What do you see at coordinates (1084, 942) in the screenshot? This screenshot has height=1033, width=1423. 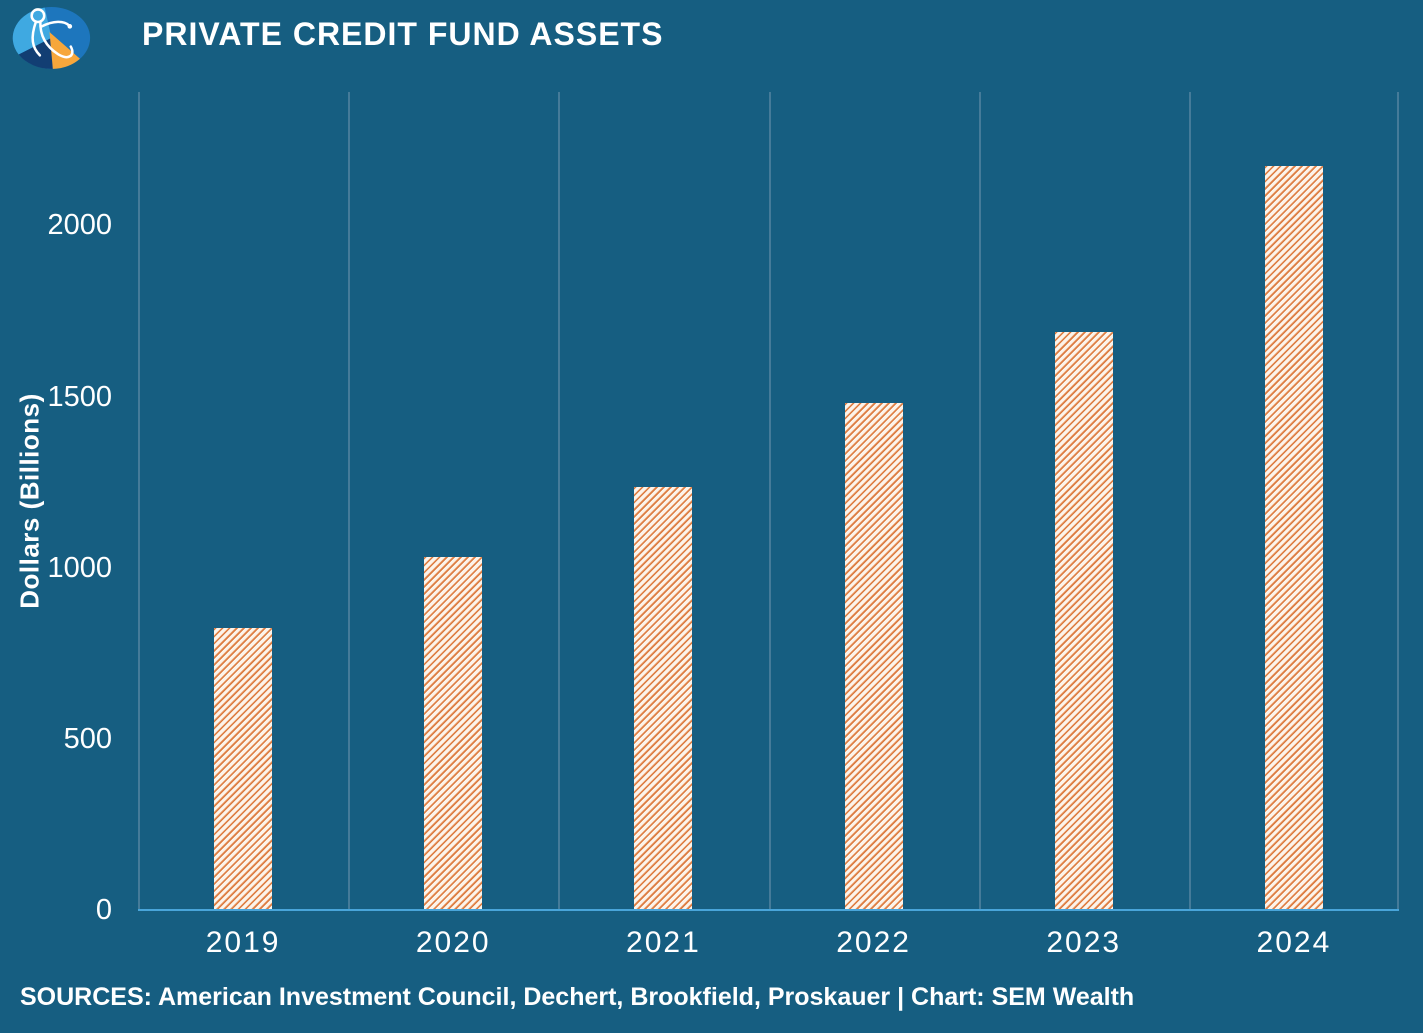 I see `x-axis-label-2023: 2023` at bounding box center [1084, 942].